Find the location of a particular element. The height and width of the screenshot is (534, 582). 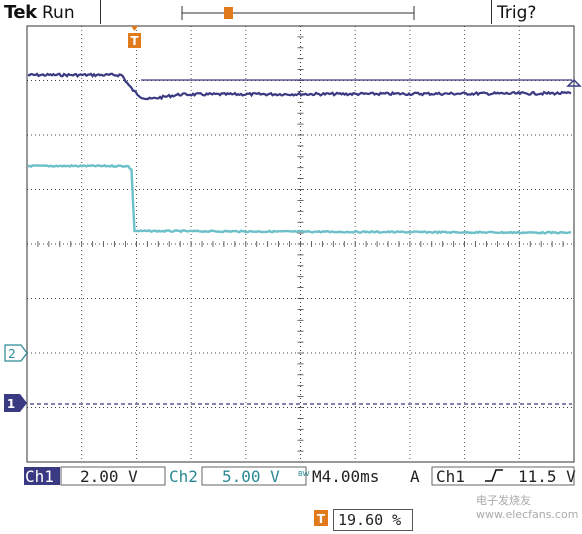

ch2-ground-marker: 2 is located at coordinates (16, 353).